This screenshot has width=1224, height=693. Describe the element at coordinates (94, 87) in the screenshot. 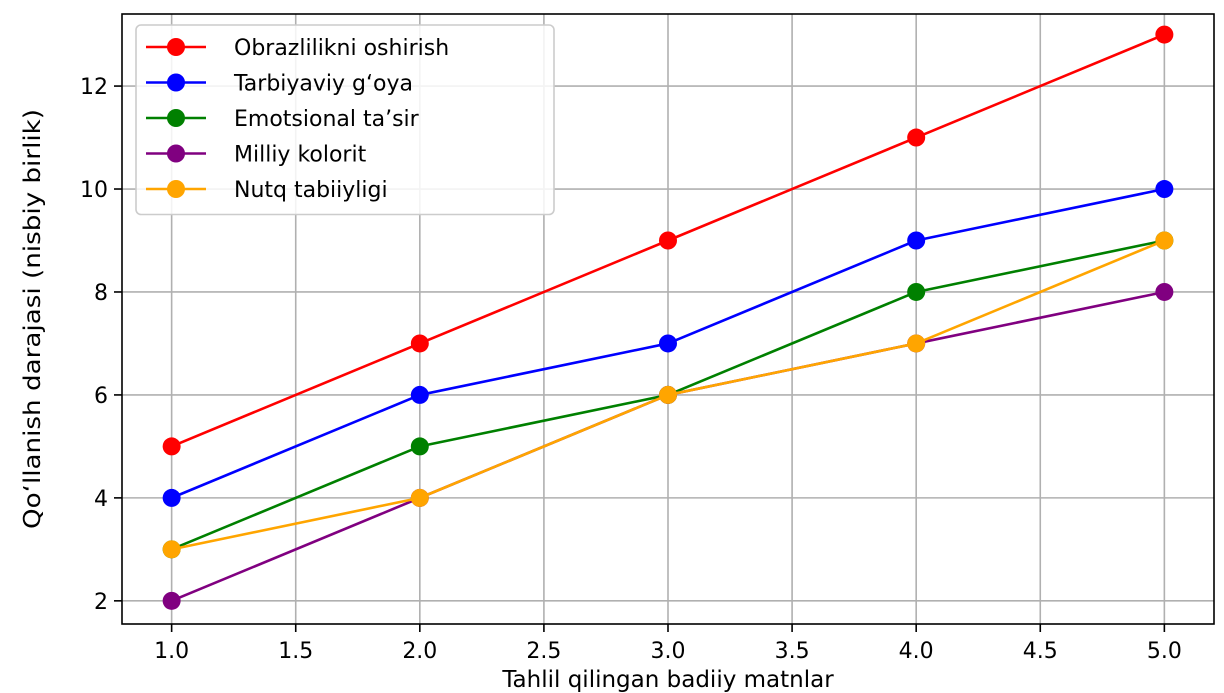

I see `y-tick-label: 12` at that location.